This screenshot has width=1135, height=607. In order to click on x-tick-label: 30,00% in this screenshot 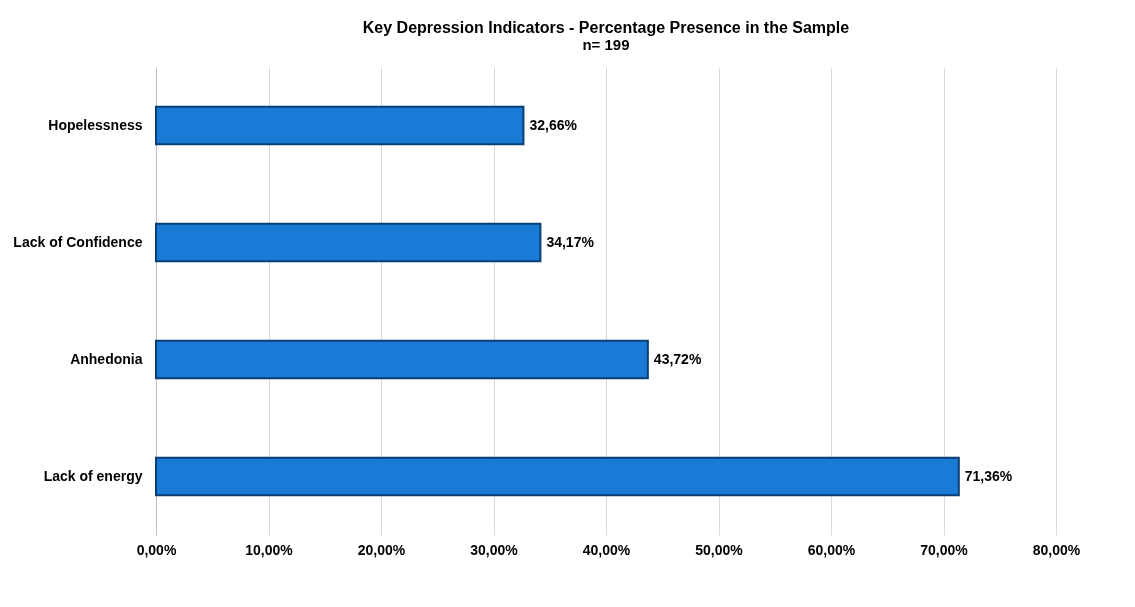, I will do `click(494, 549)`.